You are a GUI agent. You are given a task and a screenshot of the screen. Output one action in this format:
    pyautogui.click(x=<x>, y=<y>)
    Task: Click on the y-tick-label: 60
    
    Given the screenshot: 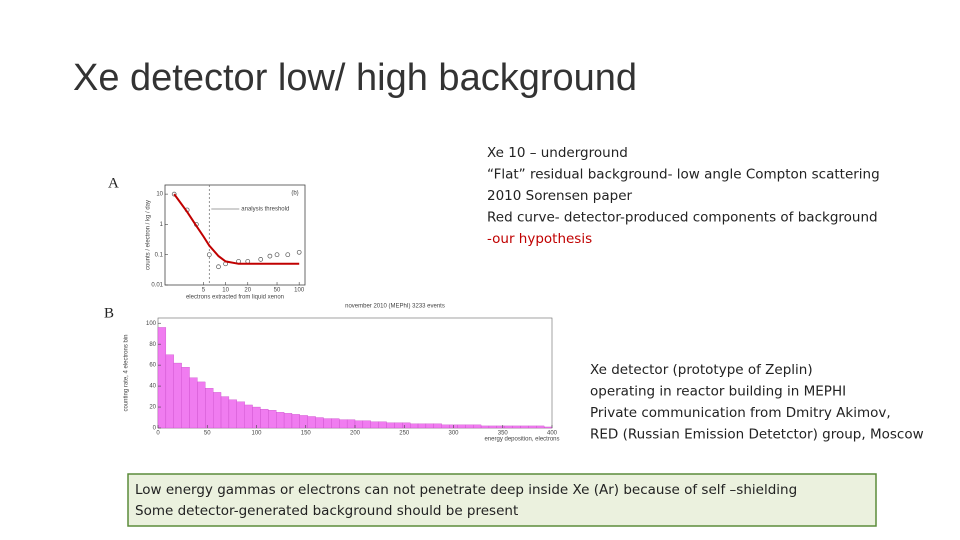 What is the action you would take?
    pyautogui.click(x=152, y=366)
    